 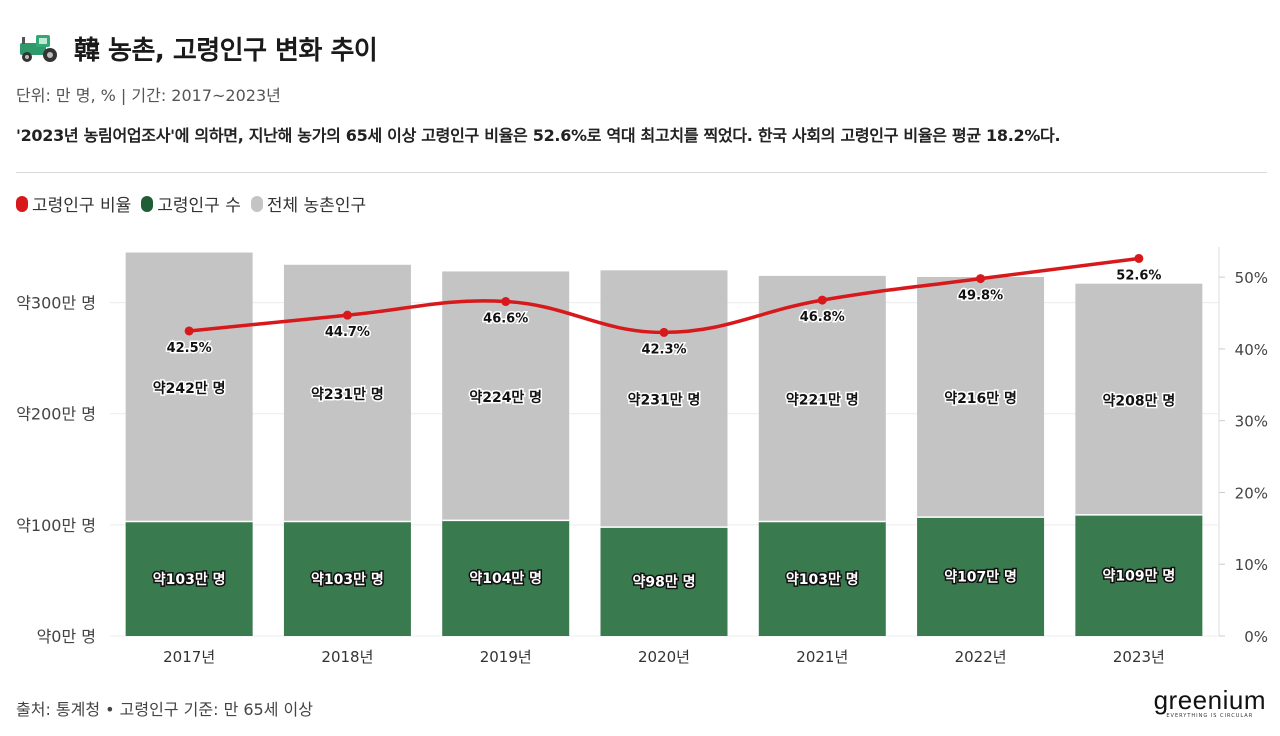 I want to click on ratio-label-3: 42.3%, so click(x=663, y=349).